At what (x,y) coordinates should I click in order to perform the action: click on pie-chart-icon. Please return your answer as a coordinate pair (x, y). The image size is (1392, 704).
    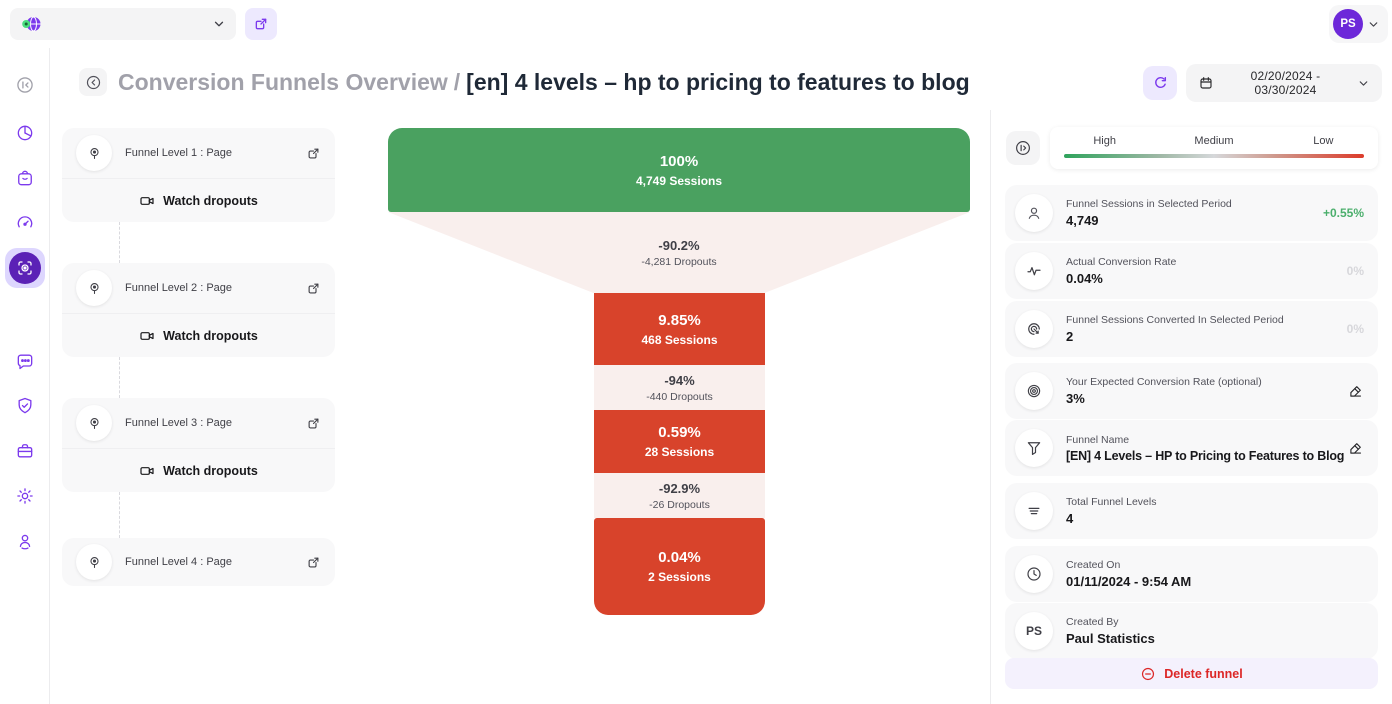
    Looking at the image, I should click on (25, 133).